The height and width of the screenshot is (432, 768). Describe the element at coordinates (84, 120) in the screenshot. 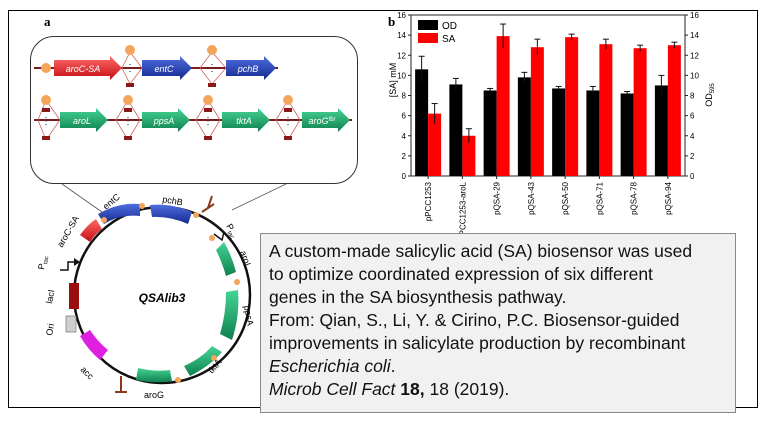

I see `gene-arrow-aroL: aroL` at that location.